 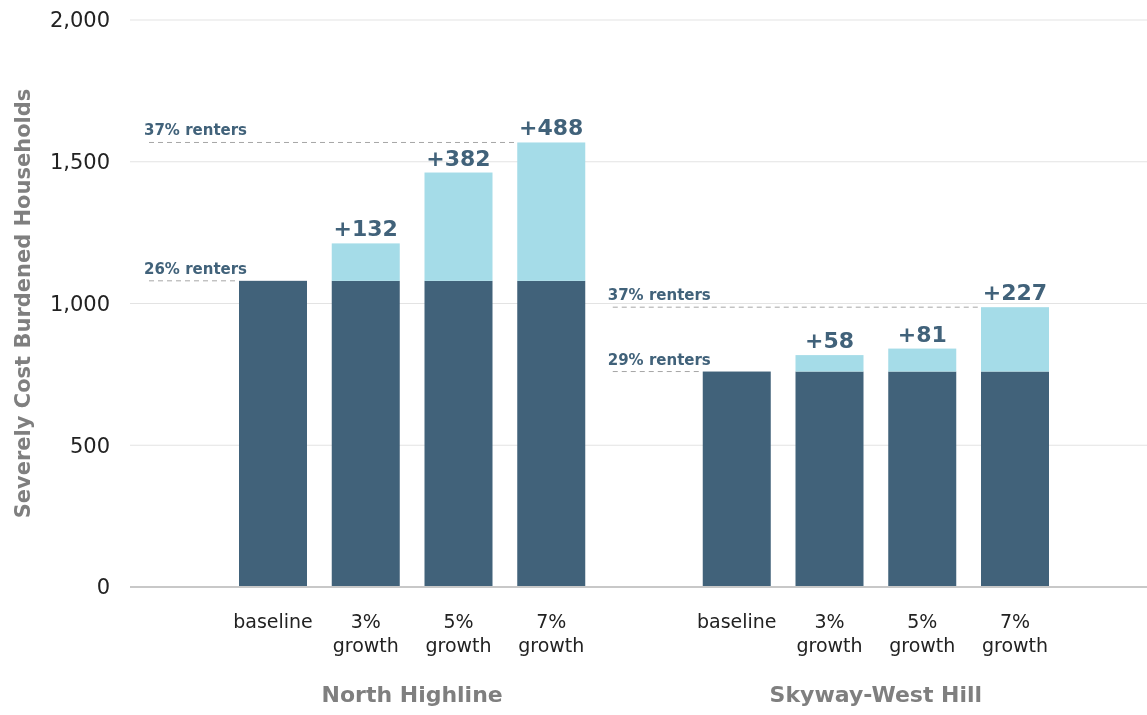 I want to click on data-label: +81, so click(x=922, y=334).